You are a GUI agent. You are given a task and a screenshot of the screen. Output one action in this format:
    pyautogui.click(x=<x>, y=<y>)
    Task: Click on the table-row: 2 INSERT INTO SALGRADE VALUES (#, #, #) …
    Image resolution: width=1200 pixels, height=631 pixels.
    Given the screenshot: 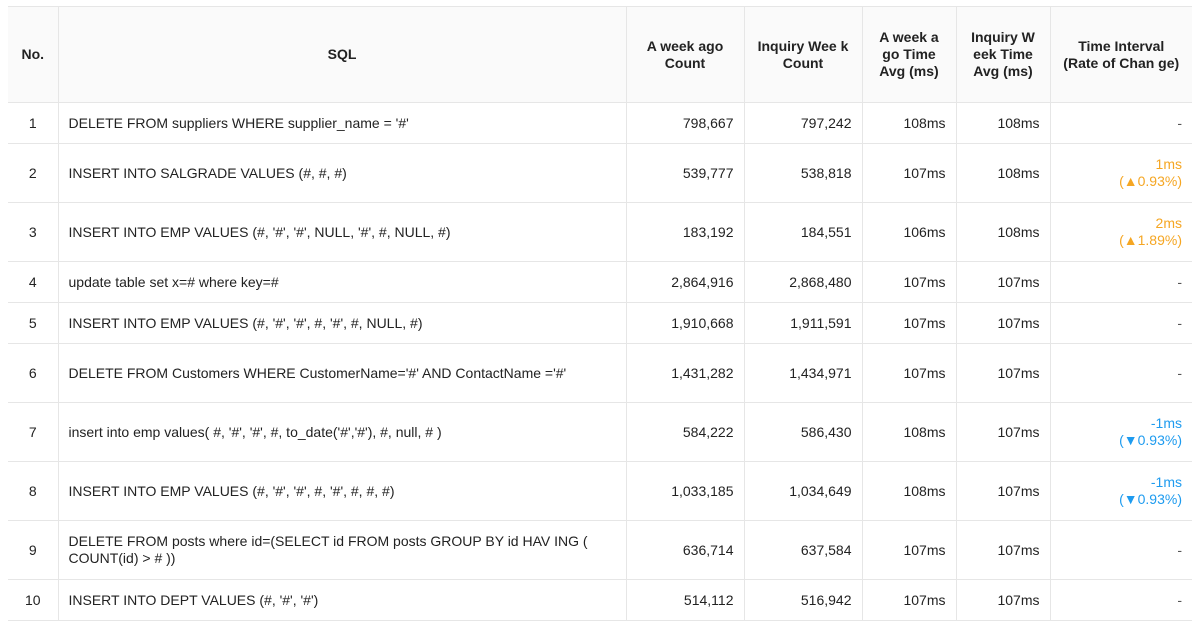 What is the action you would take?
    pyautogui.click(x=600, y=173)
    